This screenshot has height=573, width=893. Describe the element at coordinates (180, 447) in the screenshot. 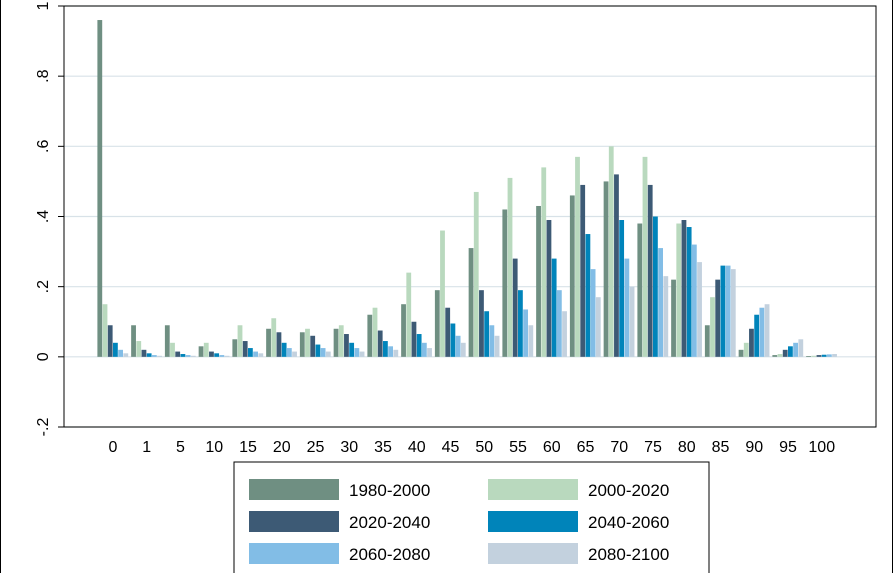

I see `x-tick-label: 5` at that location.